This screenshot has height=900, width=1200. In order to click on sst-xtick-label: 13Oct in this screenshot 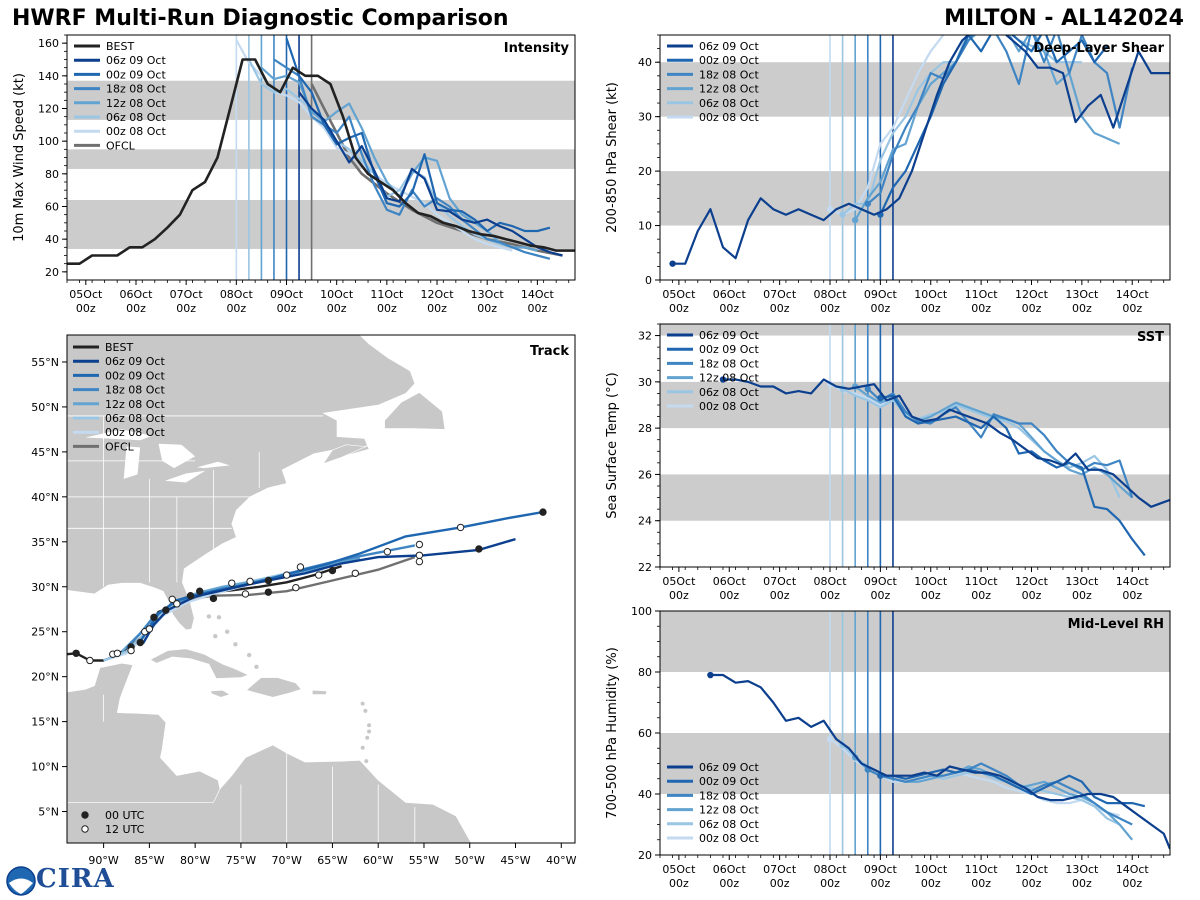, I will do `click(1082, 581)`.